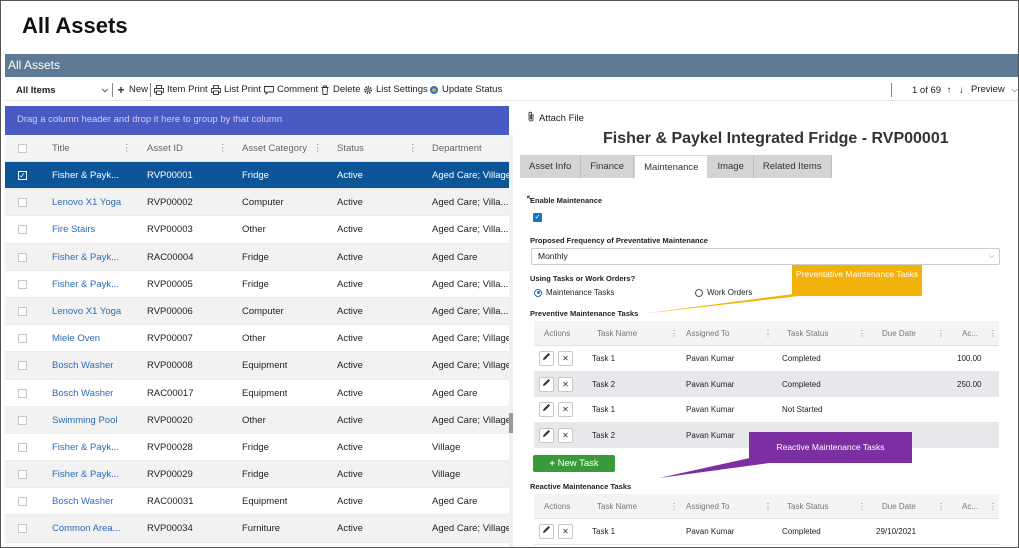 The height and width of the screenshot is (548, 1019). What do you see at coordinates (22, 148) in the screenshot?
I see `select-all-checkbox` at bounding box center [22, 148].